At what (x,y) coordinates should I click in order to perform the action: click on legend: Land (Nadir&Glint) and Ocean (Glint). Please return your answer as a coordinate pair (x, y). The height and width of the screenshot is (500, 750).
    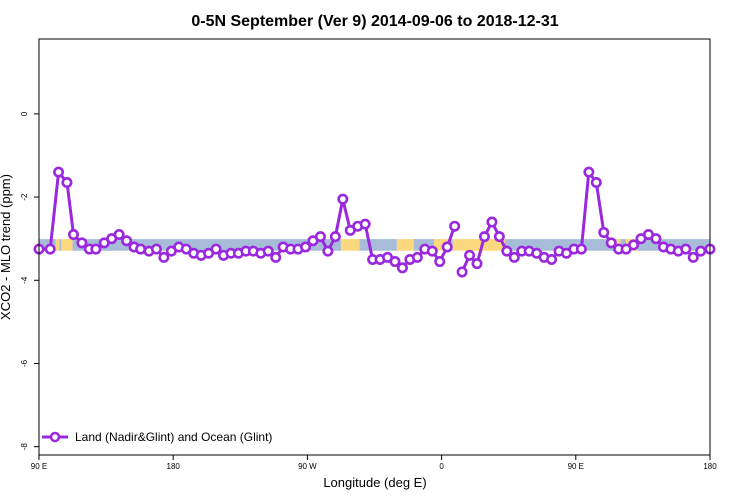
    Looking at the image, I should click on (157, 437).